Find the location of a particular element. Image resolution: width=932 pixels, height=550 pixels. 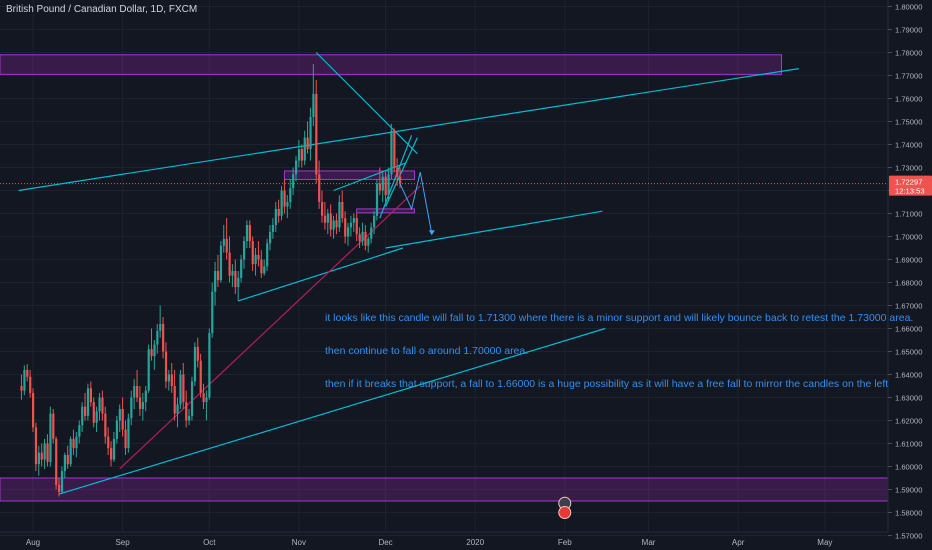

price-tick-label: 1.71000 is located at coordinates (908, 214).